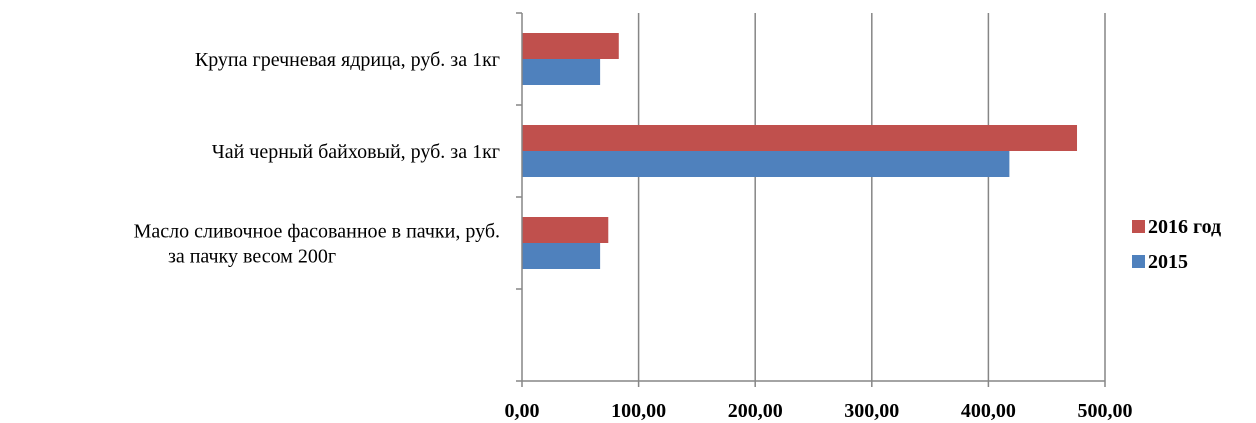  Describe the element at coordinates (1184, 227) in the screenshot. I see `legend-label: 2016 год` at that location.